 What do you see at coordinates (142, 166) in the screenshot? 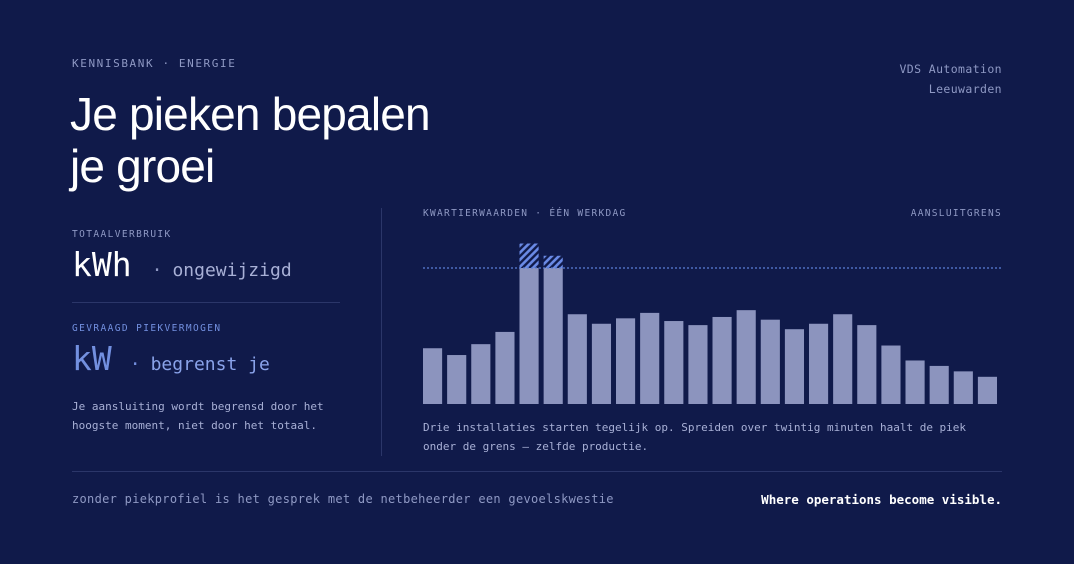
I see `page-title-line-2: je groei` at bounding box center [142, 166].